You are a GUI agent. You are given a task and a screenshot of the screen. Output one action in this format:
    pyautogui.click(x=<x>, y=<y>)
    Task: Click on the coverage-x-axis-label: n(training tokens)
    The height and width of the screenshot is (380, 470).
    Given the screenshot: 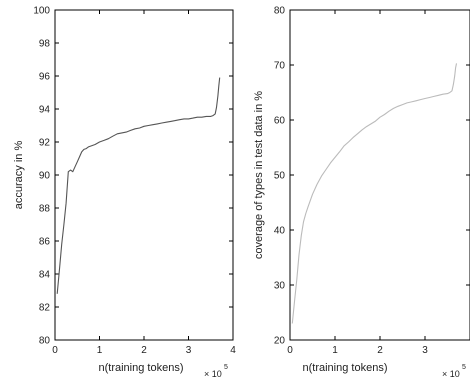 What is the action you would take?
    pyautogui.click(x=345, y=368)
    